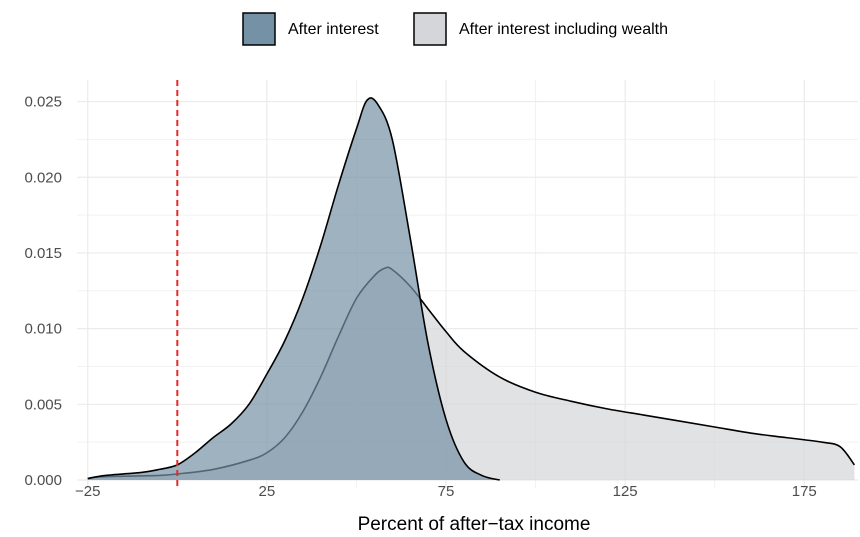 Image resolution: width=860 pixels, height=537 pixels. What do you see at coordinates (333, 29) in the screenshot?
I see `legend-label-after-interest: After interest` at bounding box center [333, 29].